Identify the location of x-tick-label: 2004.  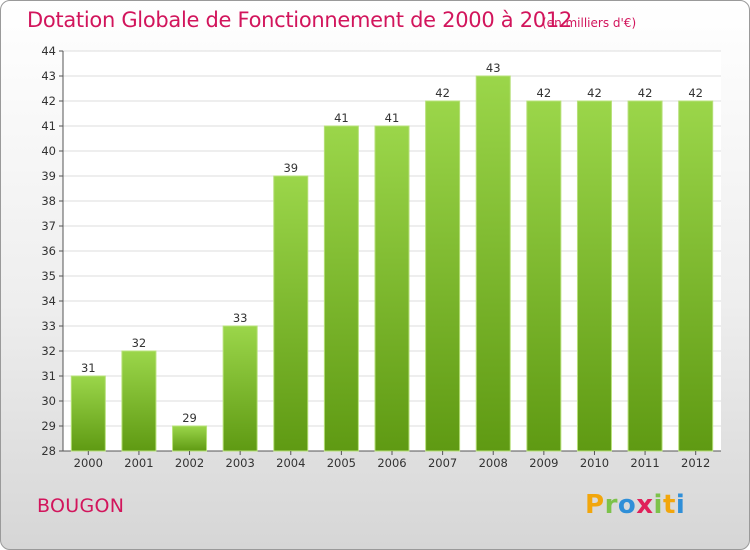
(290, 463).